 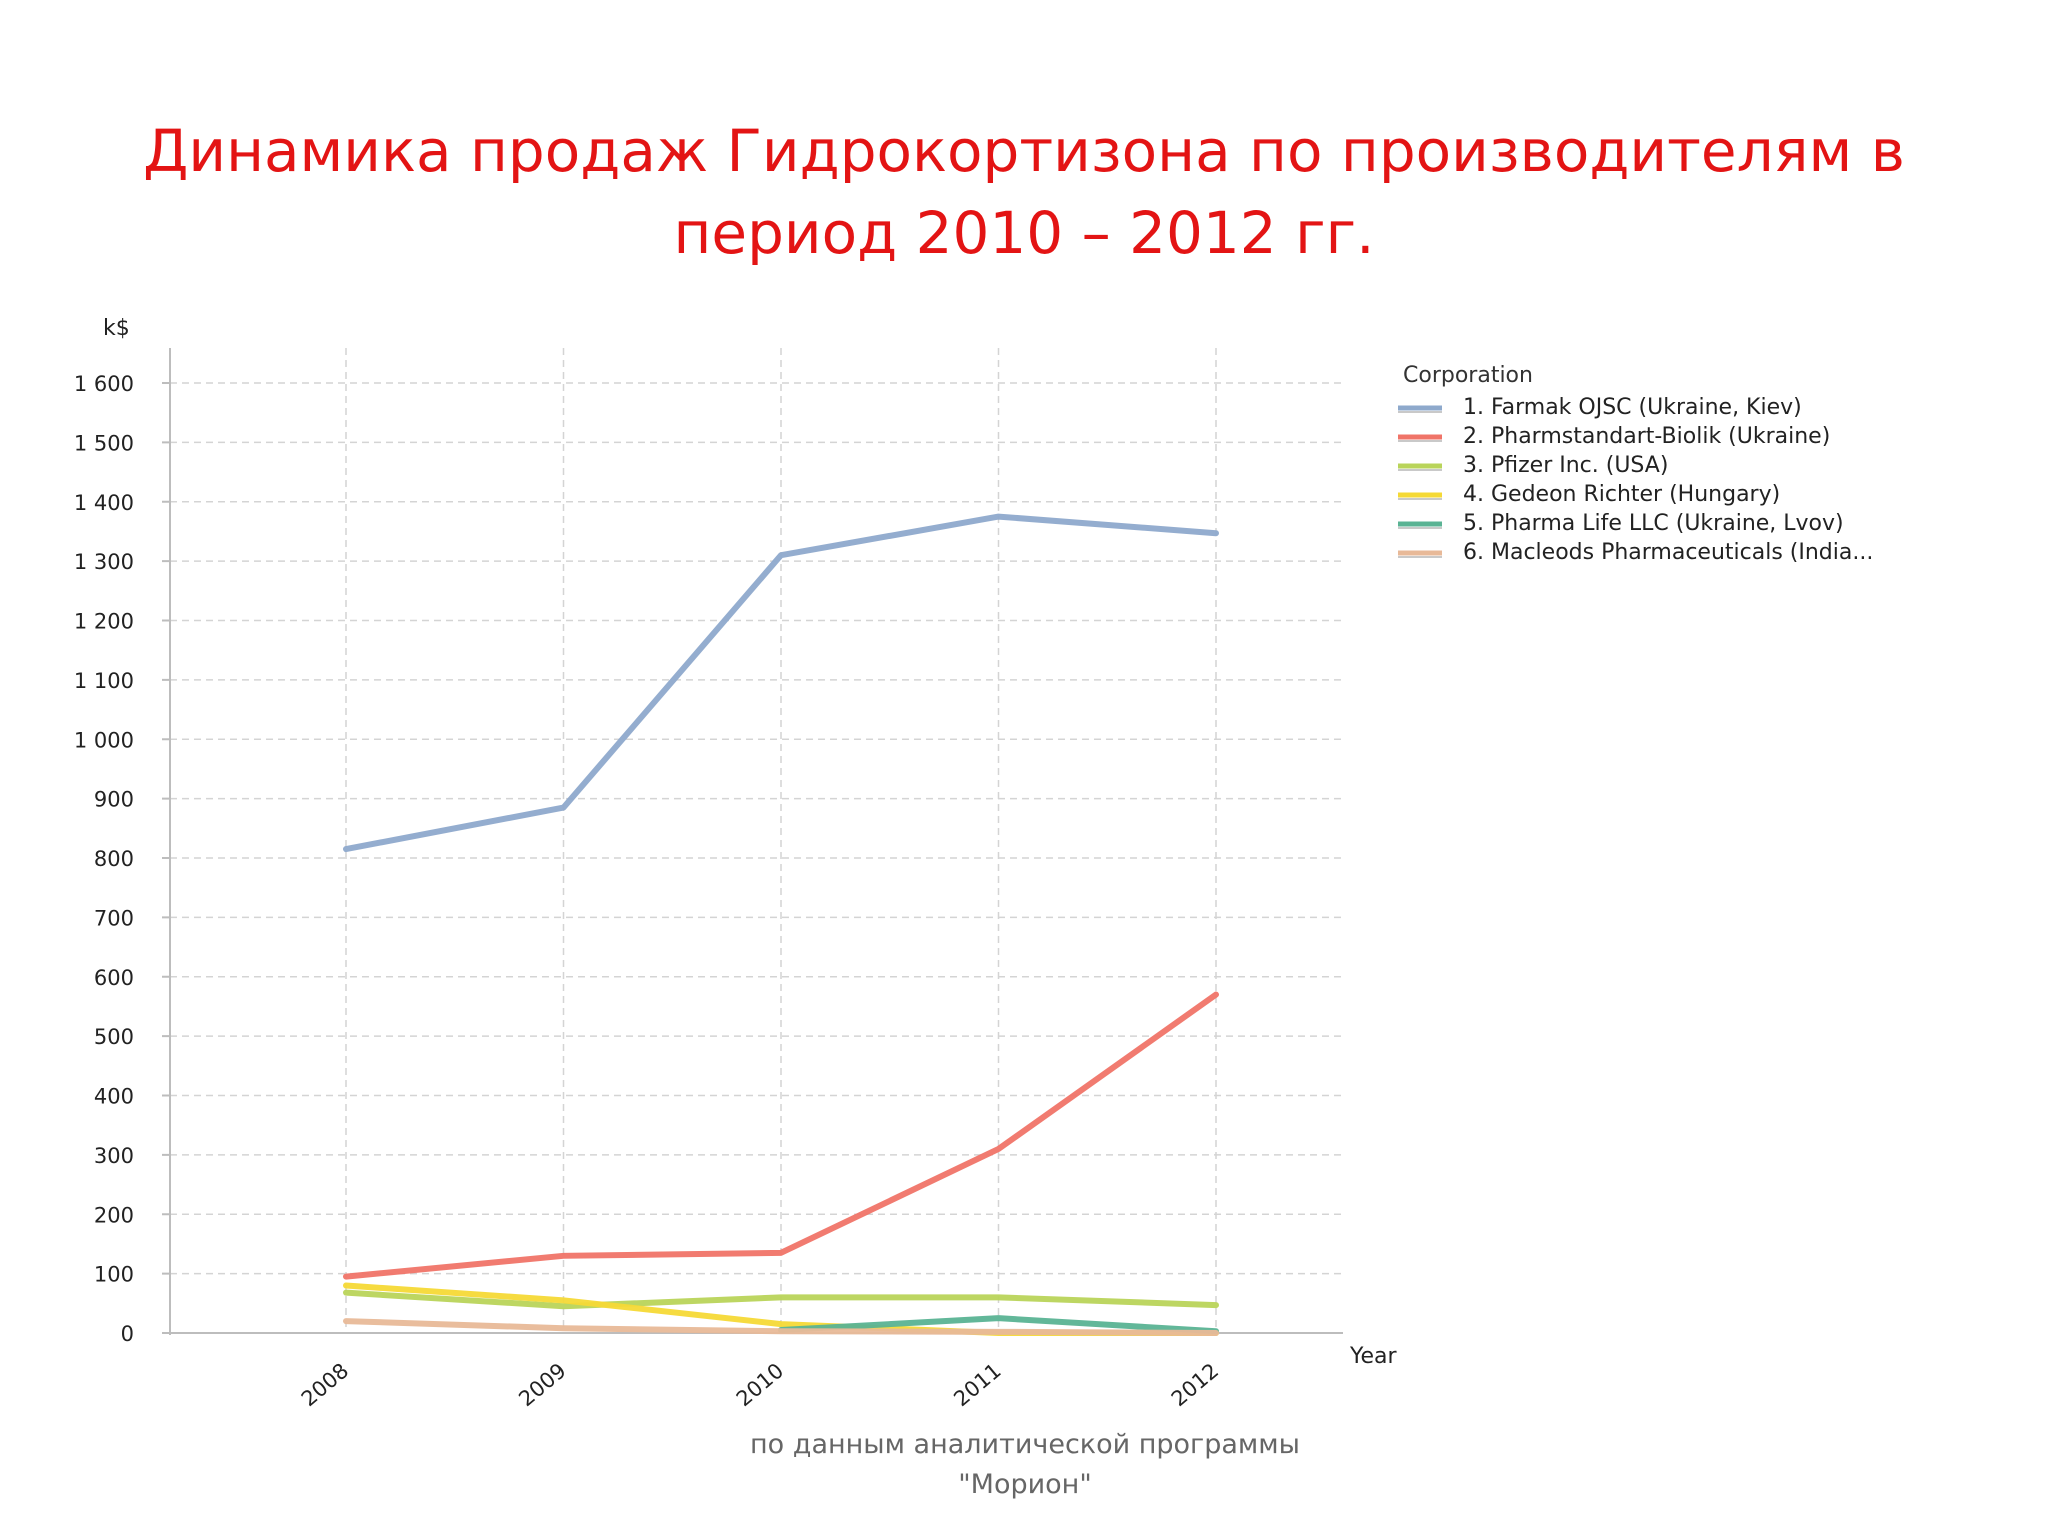 What do you see at coordinates (114, 1037) in the screenshot?
I see `y-tick-label: 500` at bounding box center [114, 1037].